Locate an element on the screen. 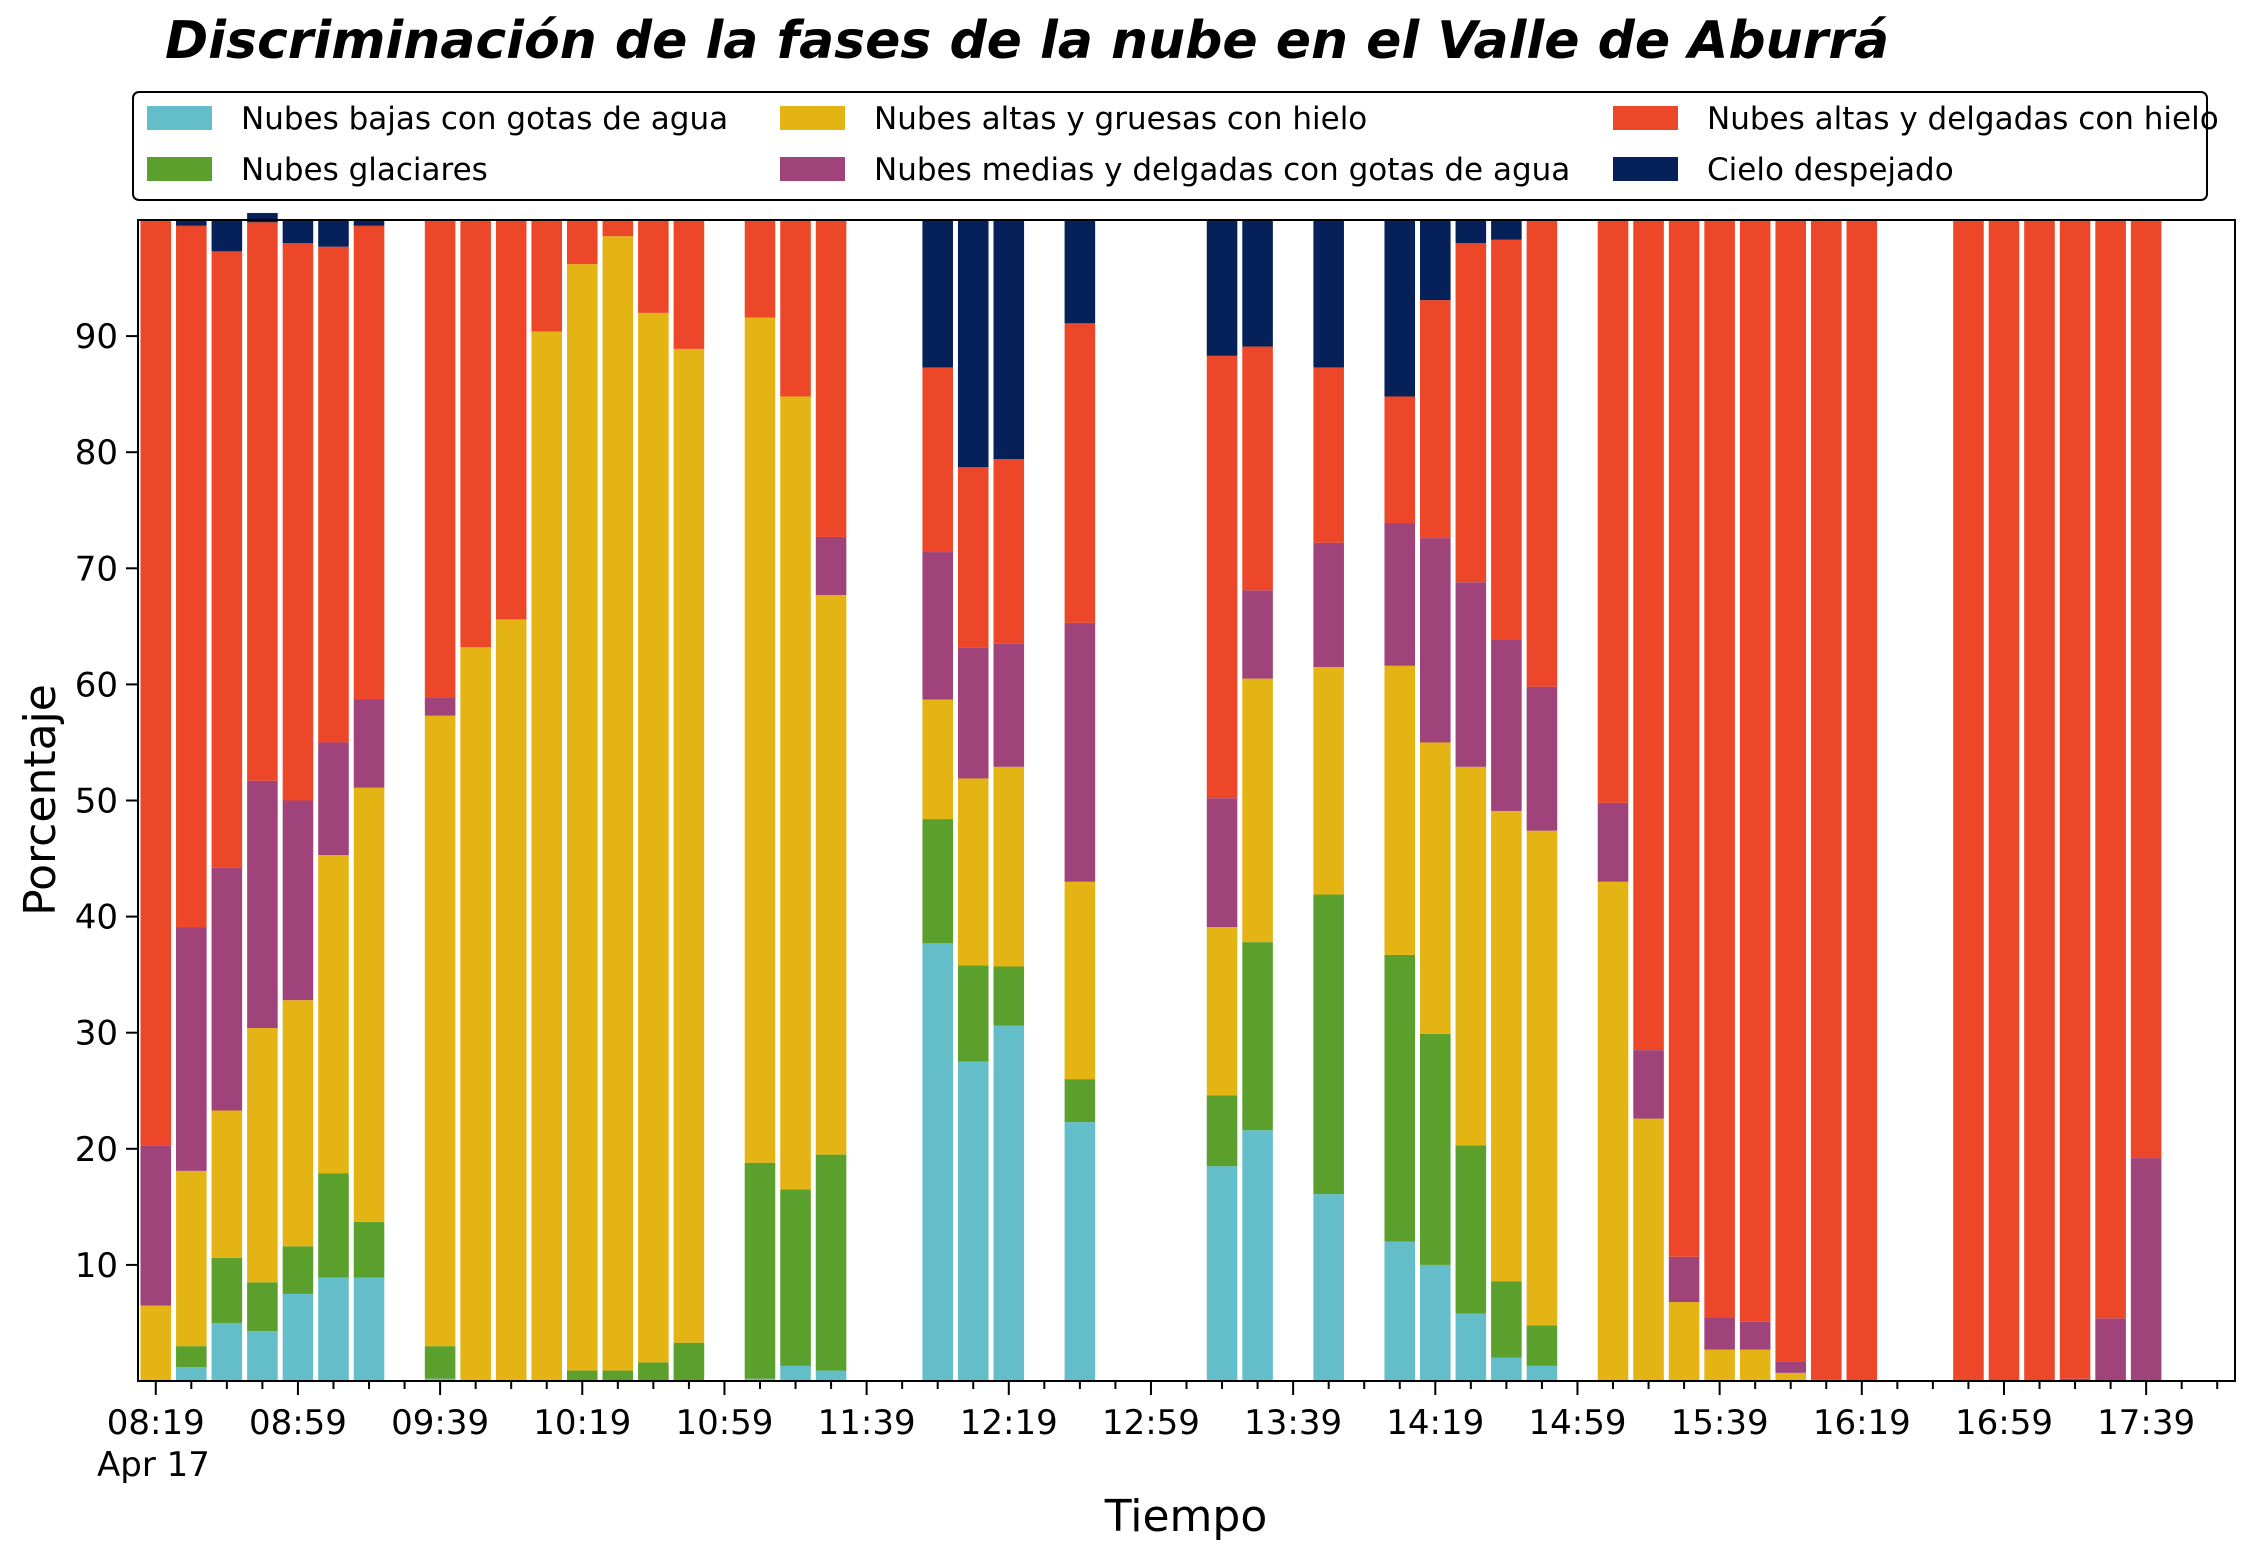 This screenshot has width=2244, height=1559. y-tick-label: 50 is located at coordinates (96, 802).